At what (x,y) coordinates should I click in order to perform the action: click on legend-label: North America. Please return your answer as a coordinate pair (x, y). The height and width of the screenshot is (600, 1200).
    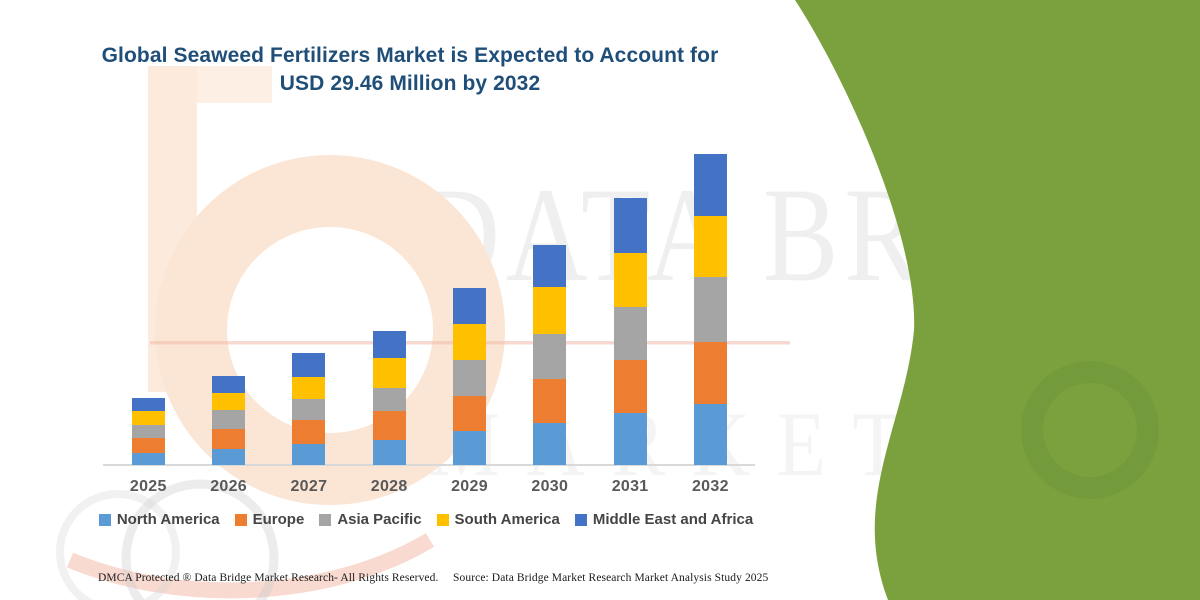
    Looking at the image, I should click on (168, 519).